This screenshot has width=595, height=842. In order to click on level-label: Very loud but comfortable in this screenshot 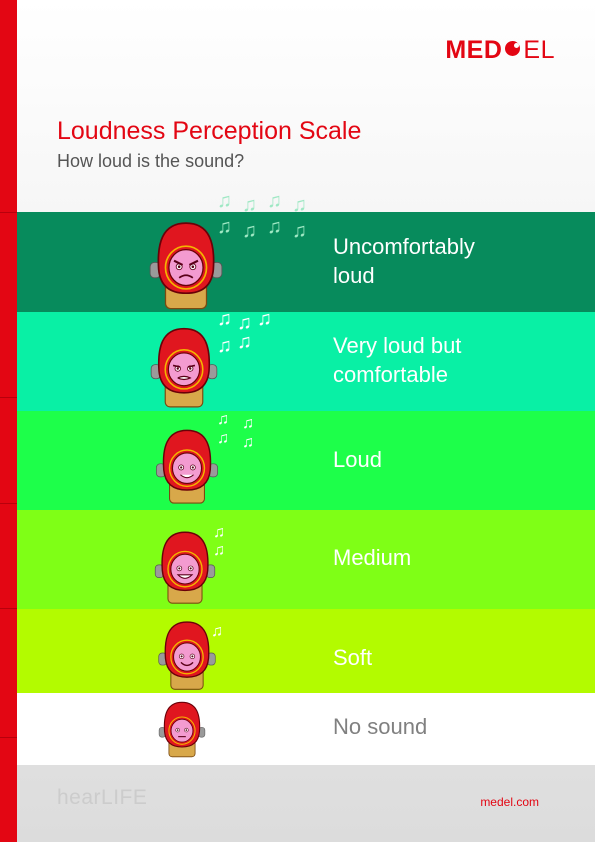, I will do `click(397, 360)`.